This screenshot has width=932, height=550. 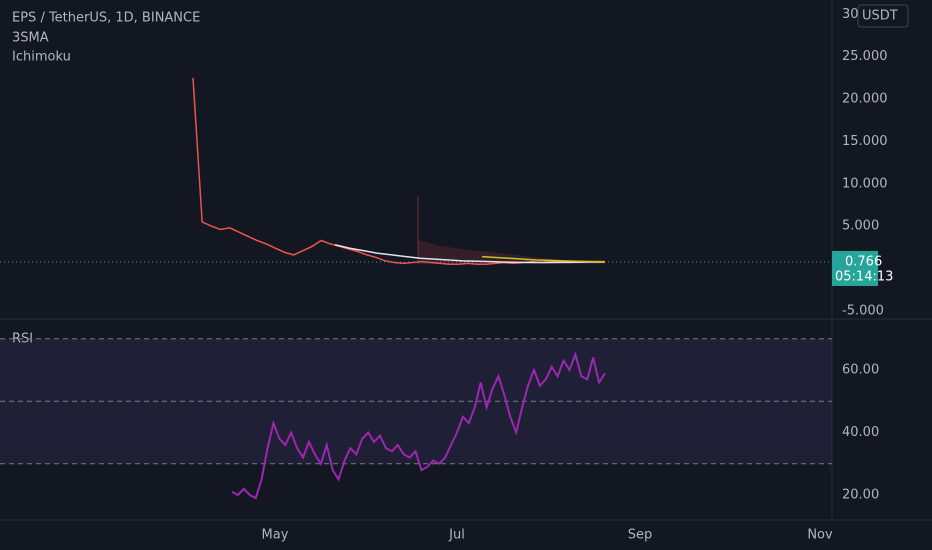 What do you see at coordinates (865, 99) in the screenshot?
I see `y-tick-label: 20.000` at bounding box center [865, 99].